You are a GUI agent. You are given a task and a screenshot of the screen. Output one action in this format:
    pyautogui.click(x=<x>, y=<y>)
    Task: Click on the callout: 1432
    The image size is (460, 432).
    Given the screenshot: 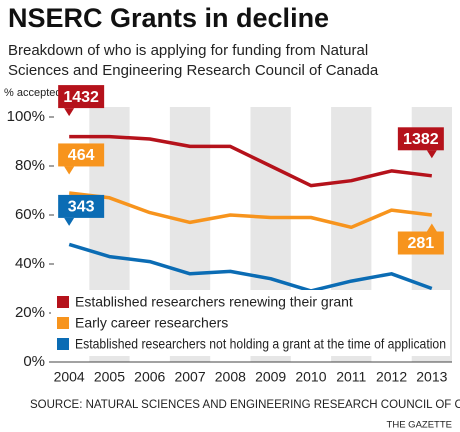 What is the action you would take?
    pyautogui.click(x=81, y=101)
    